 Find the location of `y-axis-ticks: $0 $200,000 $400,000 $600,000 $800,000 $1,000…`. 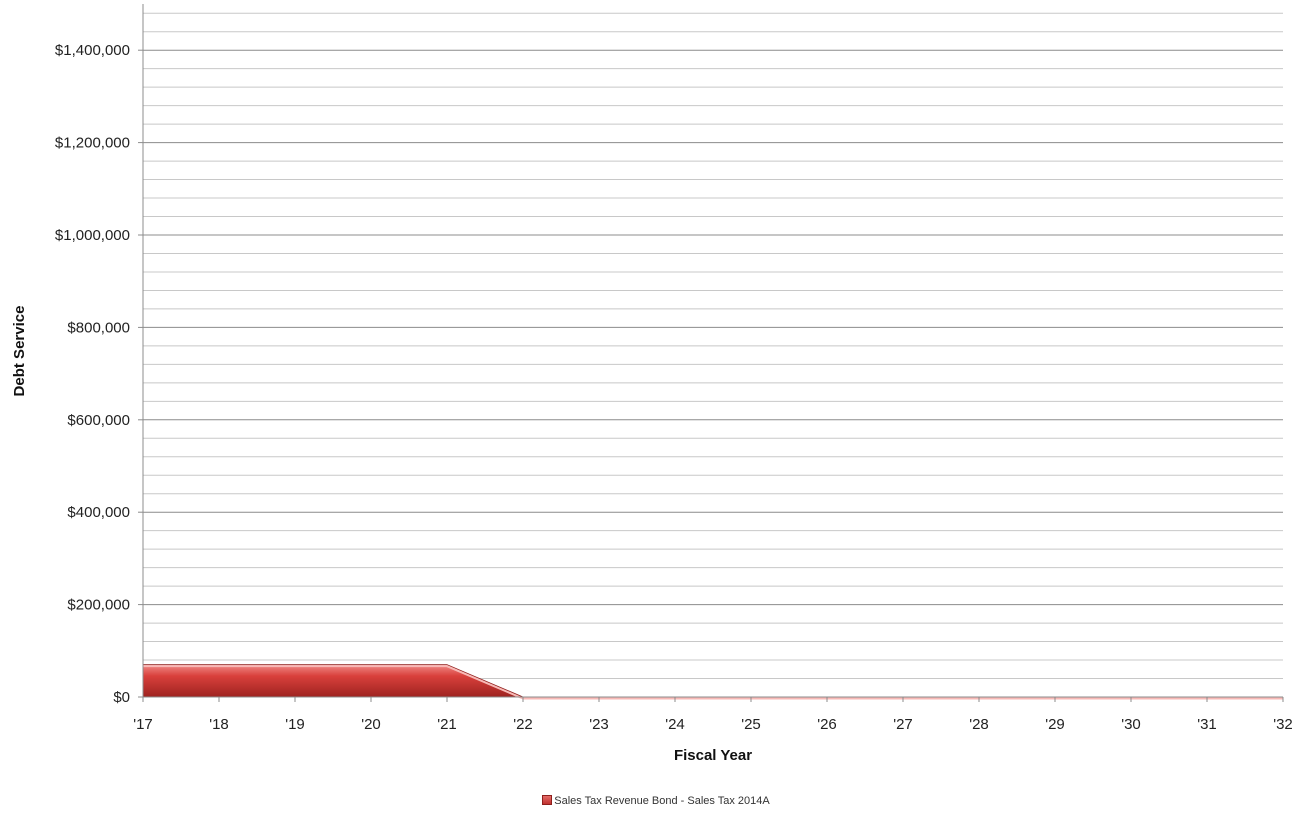

y-axis-ticks: $0 $200,000 $400,000 $600,000 $800,000 $1,000… is located at coordinates (99, 374).